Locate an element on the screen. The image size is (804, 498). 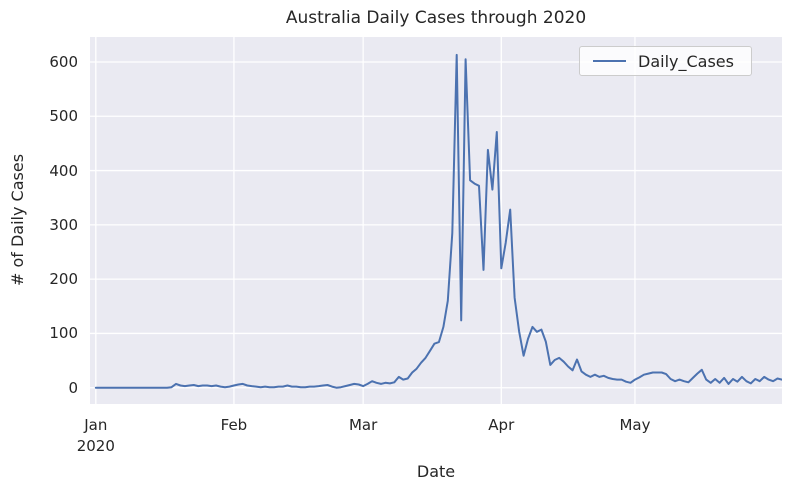
y-tick-label: 200 is located at coordinates (63, 279).